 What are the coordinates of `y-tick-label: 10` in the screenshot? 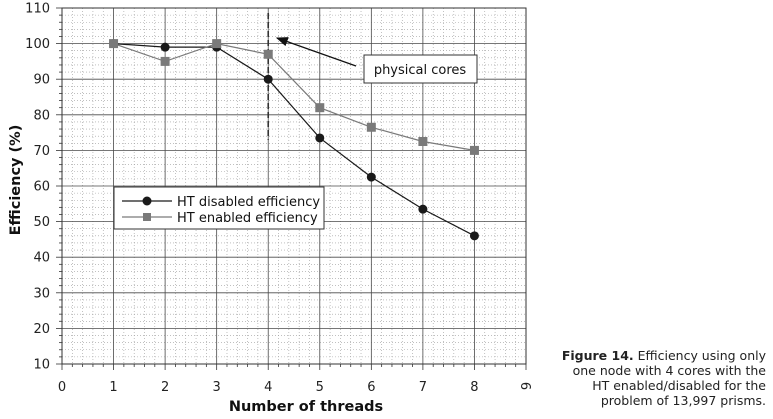 It's located at (41, 365).